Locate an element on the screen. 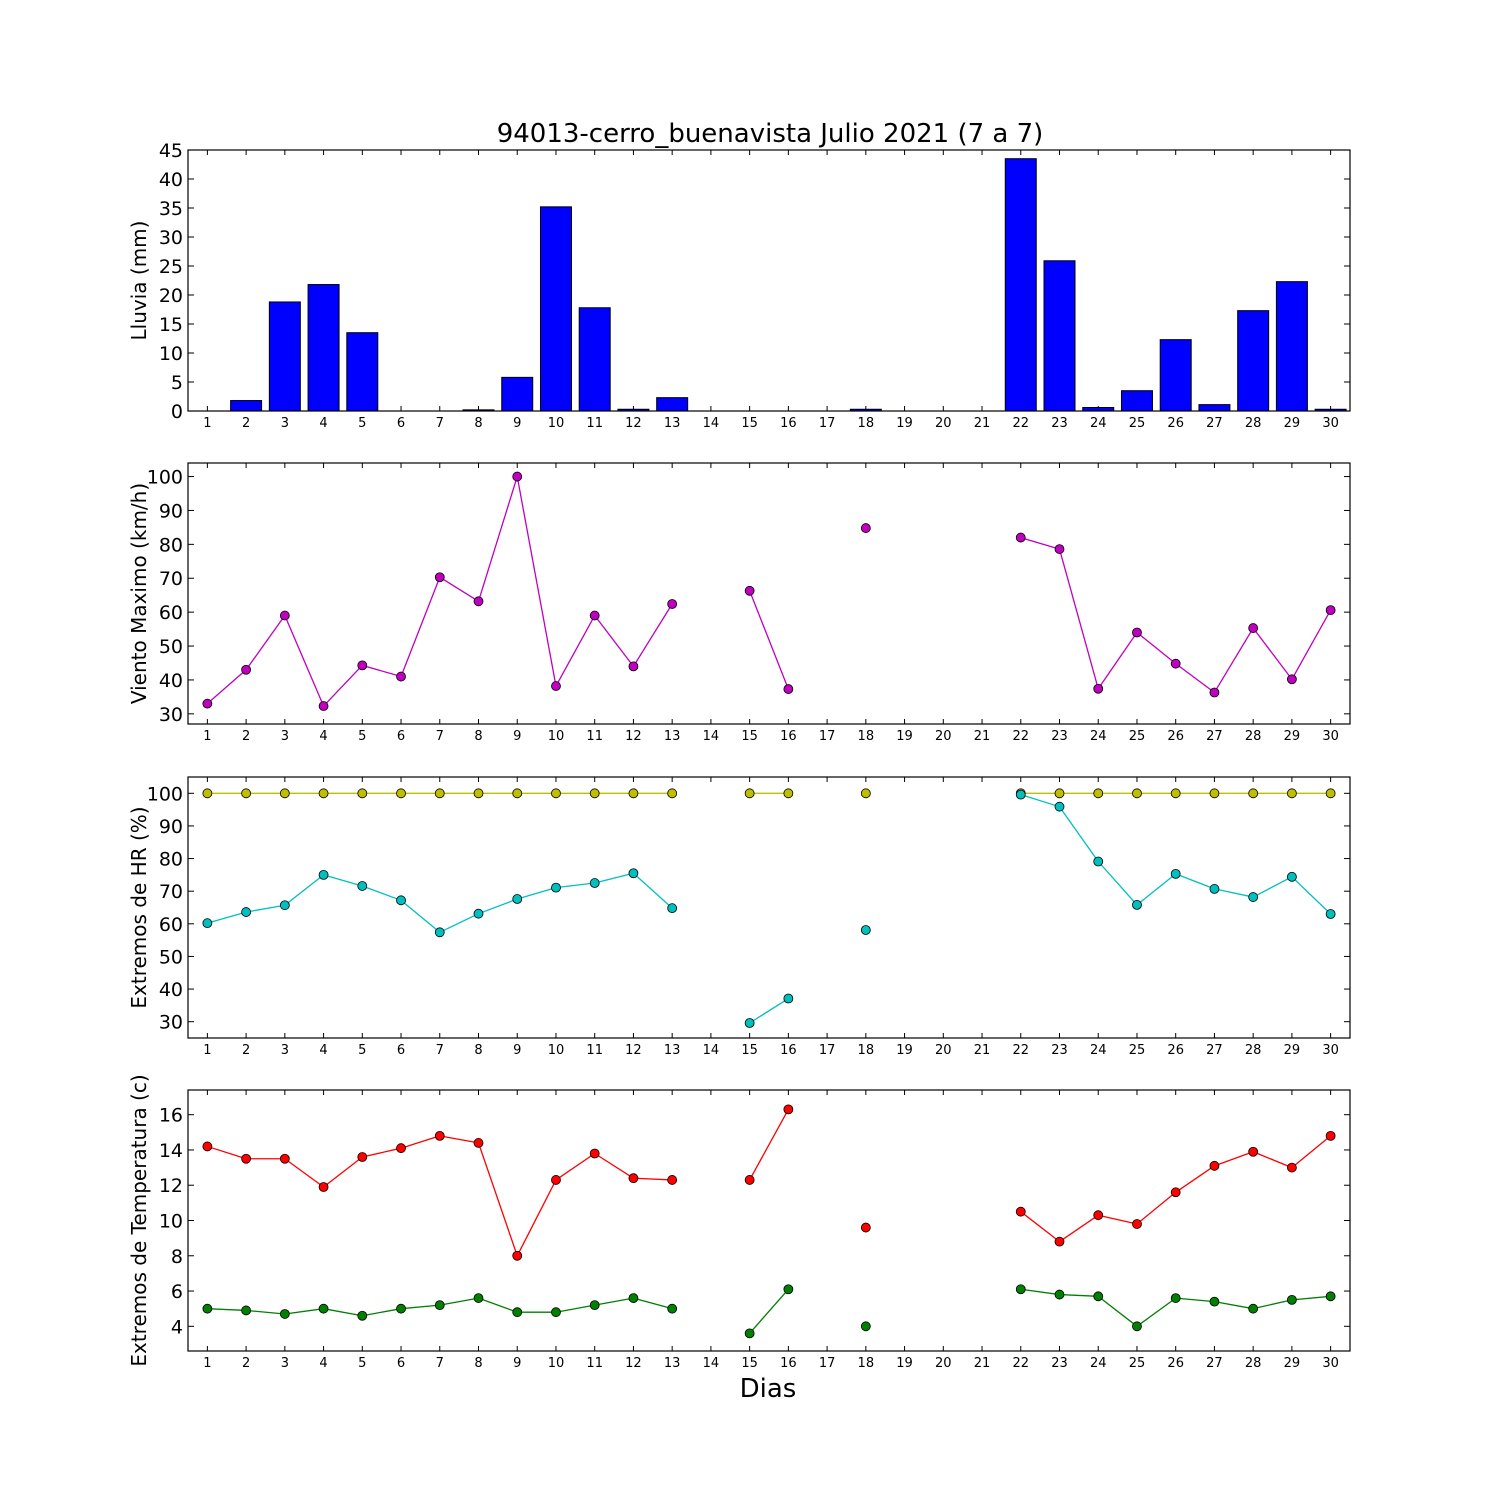  x-tick-label: 20 is located at coordinates (943, 1363).